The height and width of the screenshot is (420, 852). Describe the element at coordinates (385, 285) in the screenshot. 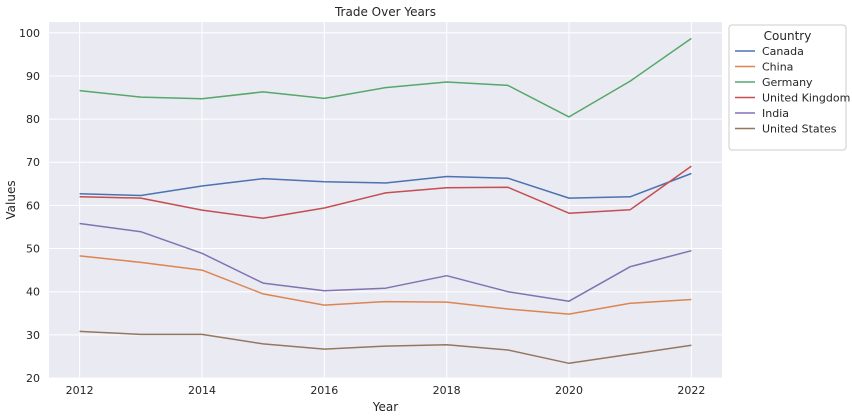

I see `series-line-china` at that location.